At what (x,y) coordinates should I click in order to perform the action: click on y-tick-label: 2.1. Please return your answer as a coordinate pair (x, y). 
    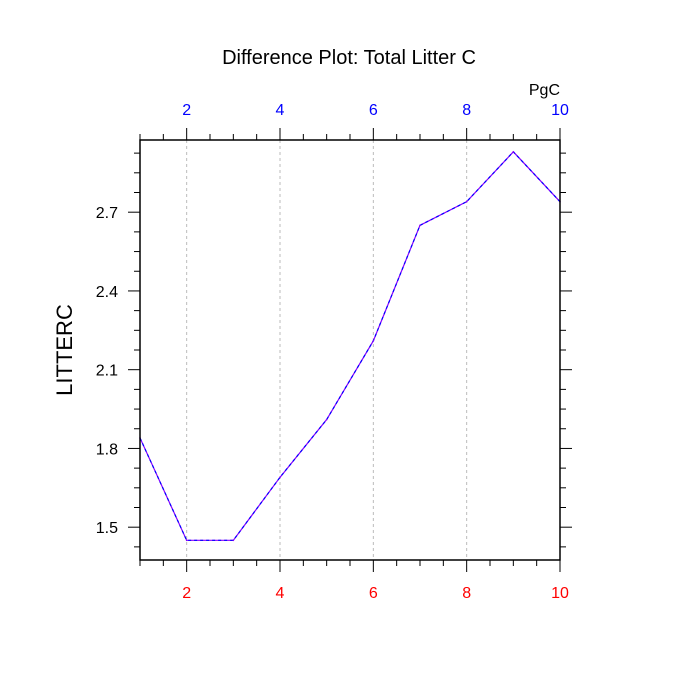
    Looking at the image, I should click on (107, 371).